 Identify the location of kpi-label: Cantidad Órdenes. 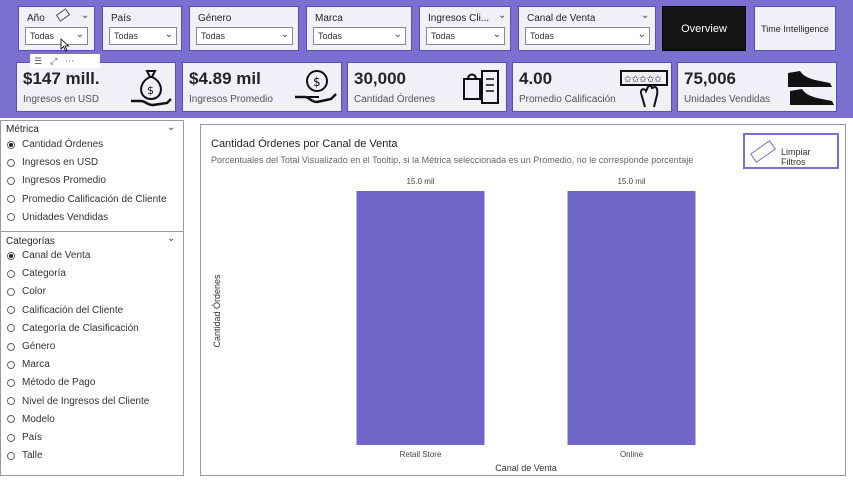
(395, 99).